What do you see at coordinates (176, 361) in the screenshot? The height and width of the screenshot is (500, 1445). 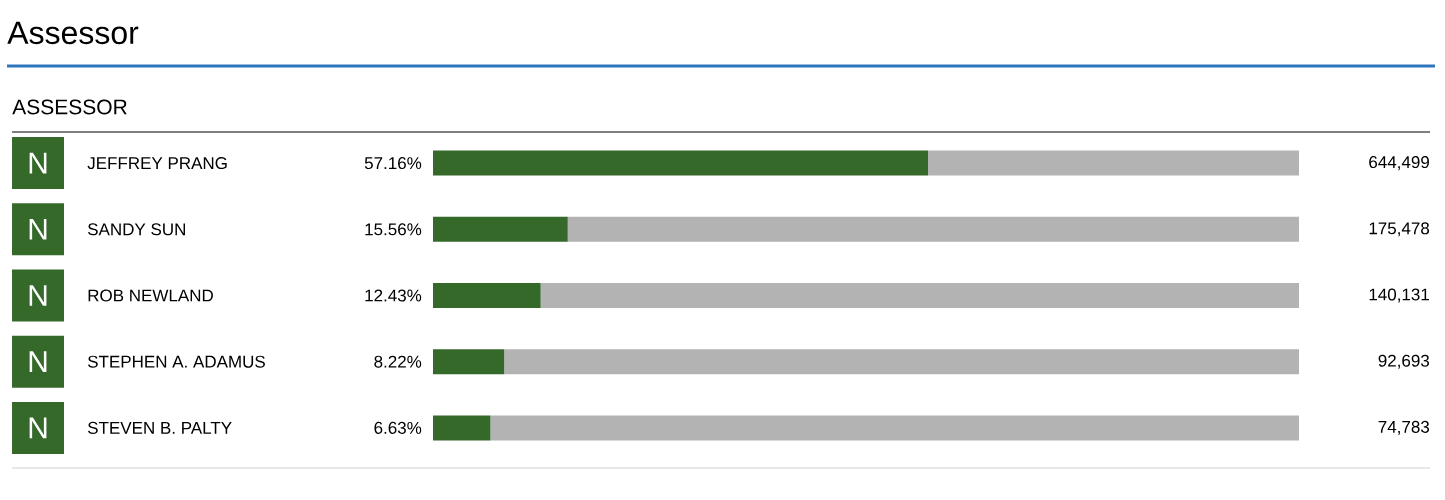 I see `y-tick-label: STEPHEN A. ADAMUS` at bounding box center [176, 361].